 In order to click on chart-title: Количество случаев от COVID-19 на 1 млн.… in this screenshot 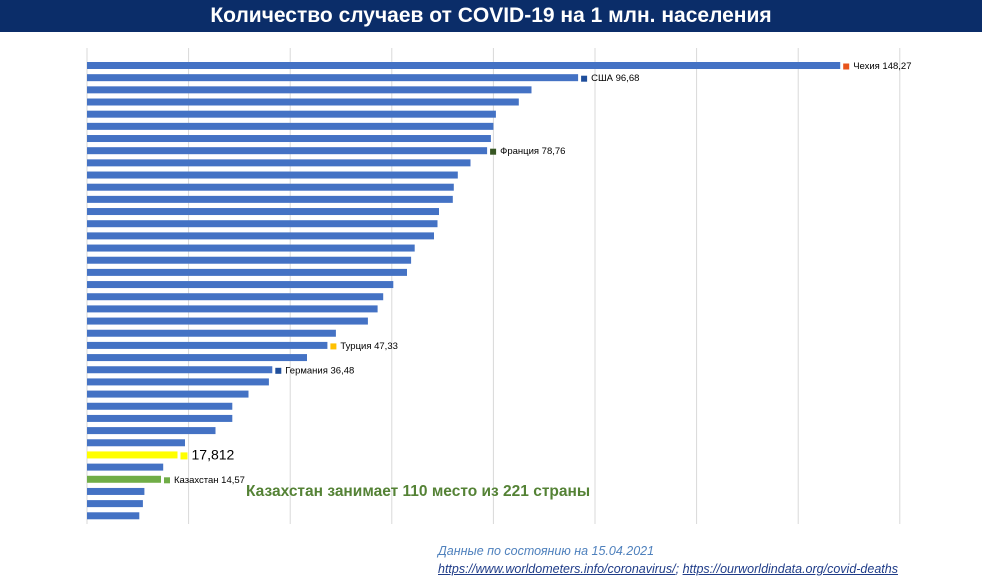, I will do `click(491, 16)`.